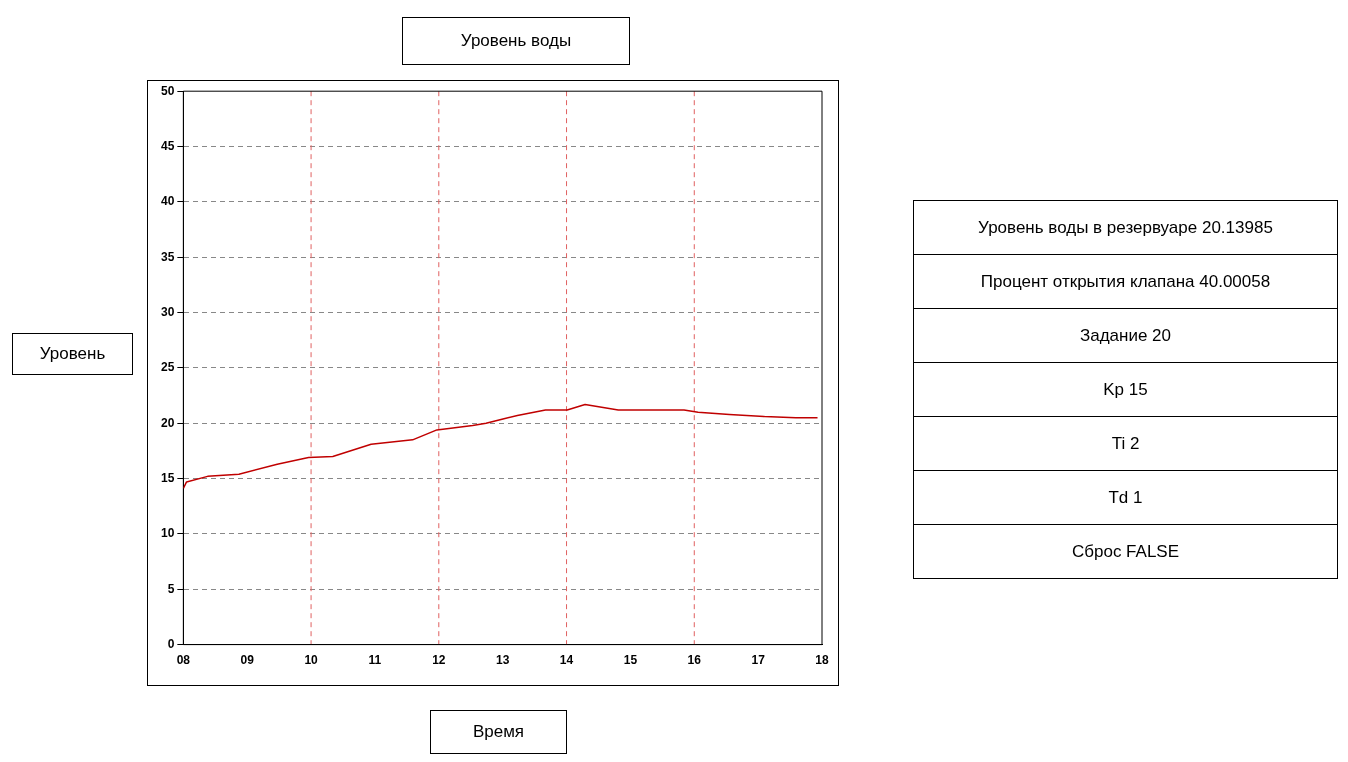  Describe the element at coordinates (1125, 390) in the screenshot. I see `text: Kp 15` at that location.